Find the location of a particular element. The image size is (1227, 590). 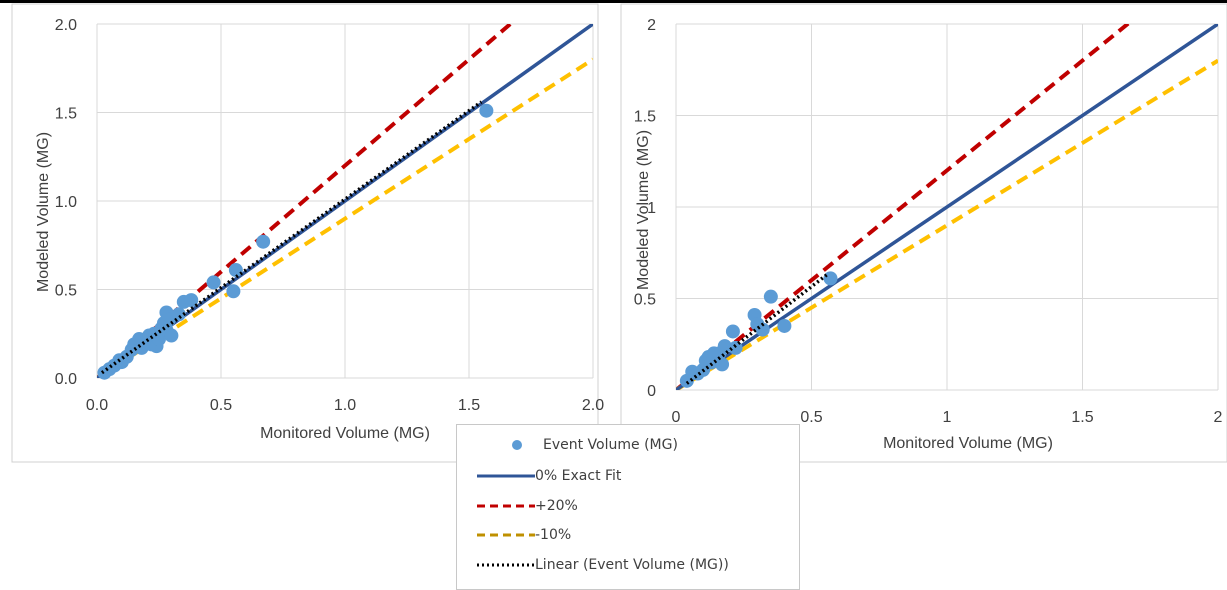

legend-item-plus20: +20% is located at coordinates (628, 507).